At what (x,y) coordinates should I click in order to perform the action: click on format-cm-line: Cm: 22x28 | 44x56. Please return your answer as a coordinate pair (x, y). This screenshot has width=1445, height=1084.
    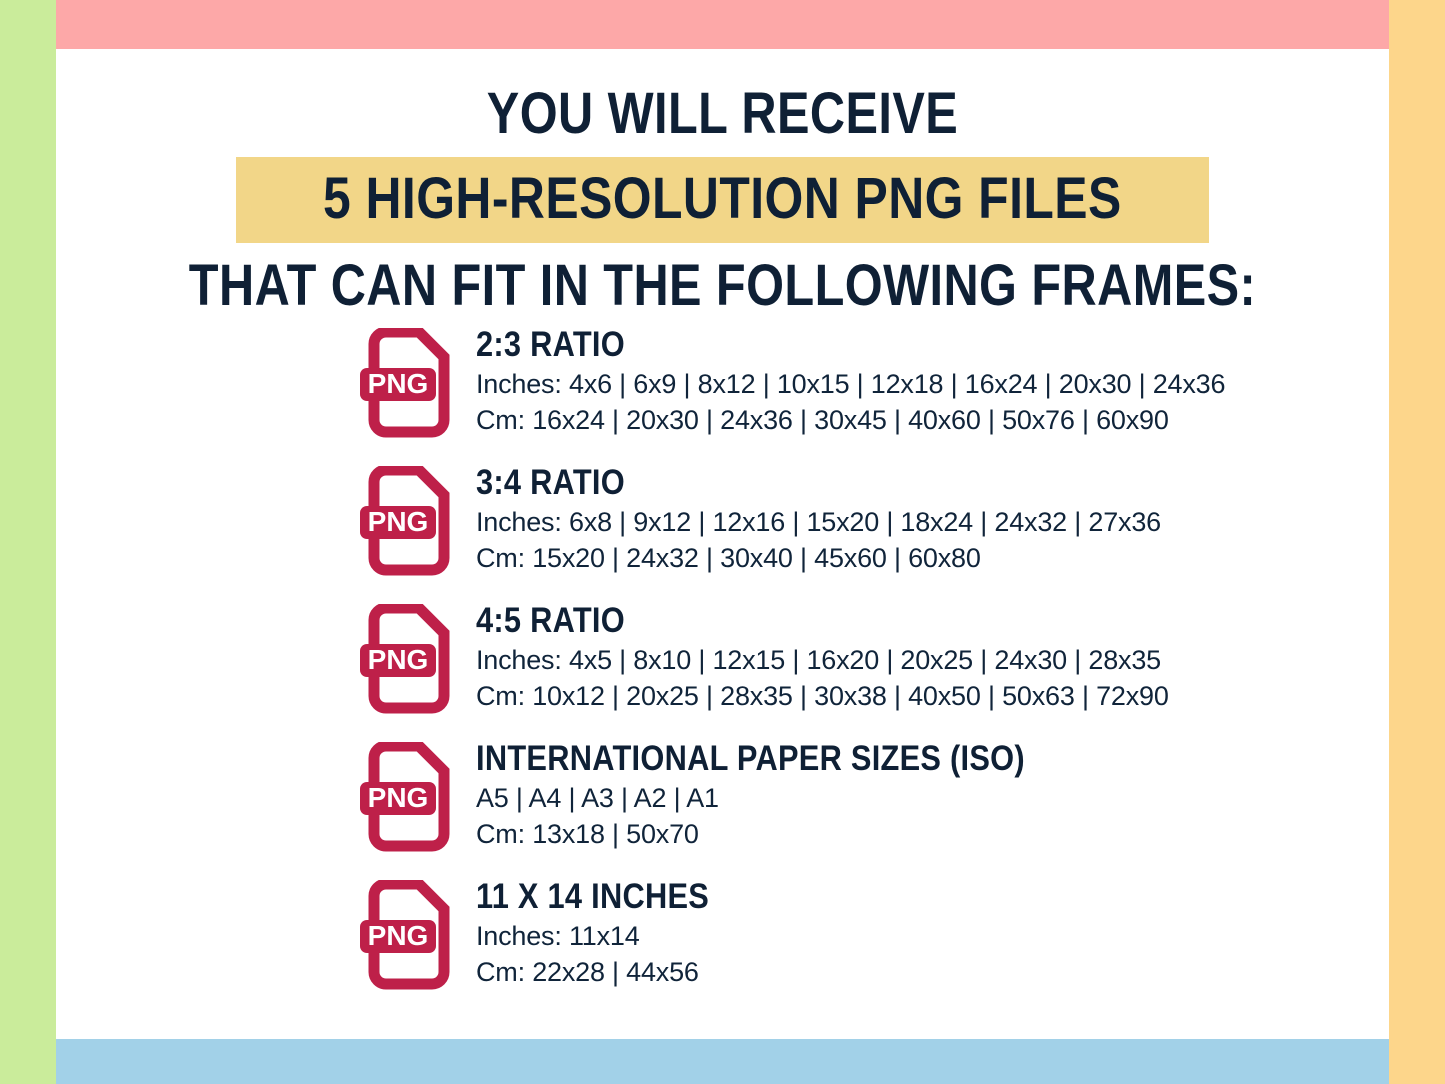
    Looking at the image, I should click on (587, 972).